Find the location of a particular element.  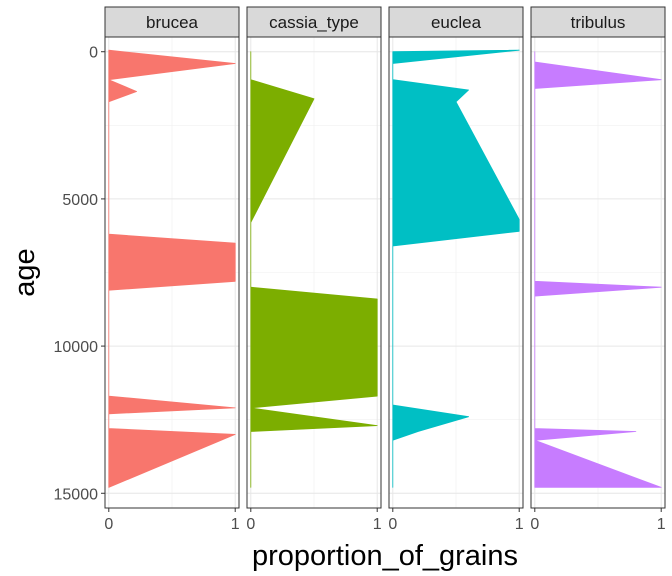

area-cassia_type is located at coordinates (314, 269).